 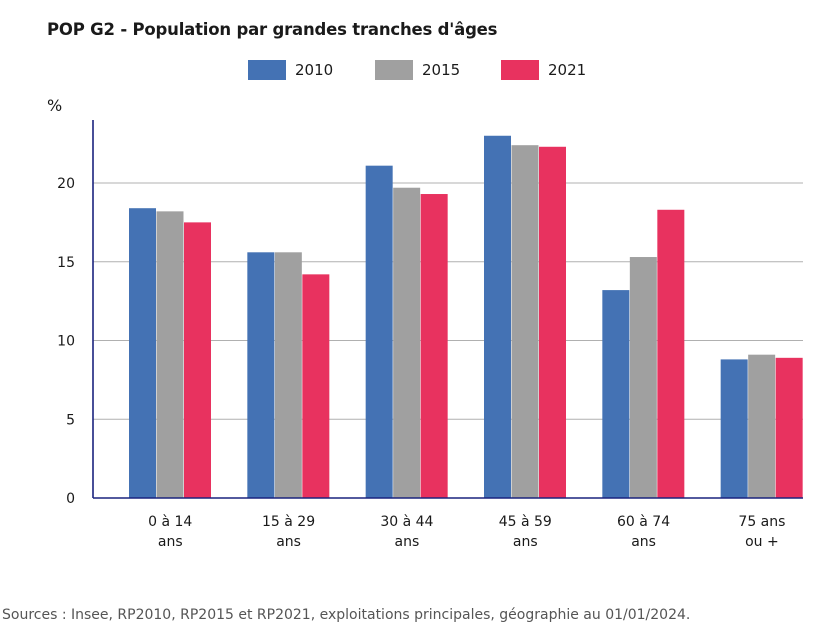 What do you see at coordinates (70, 499) in the screenshot?
I see `y-tick-label: 0` at bounding box center [70, 499].